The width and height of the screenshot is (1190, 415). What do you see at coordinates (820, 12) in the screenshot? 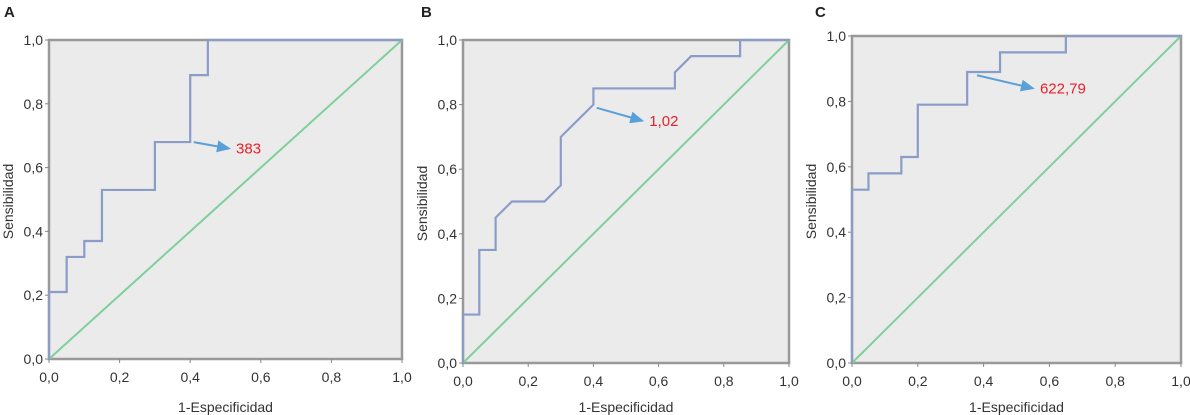
I see `panel-label: C` at bounding box center [820, 12].